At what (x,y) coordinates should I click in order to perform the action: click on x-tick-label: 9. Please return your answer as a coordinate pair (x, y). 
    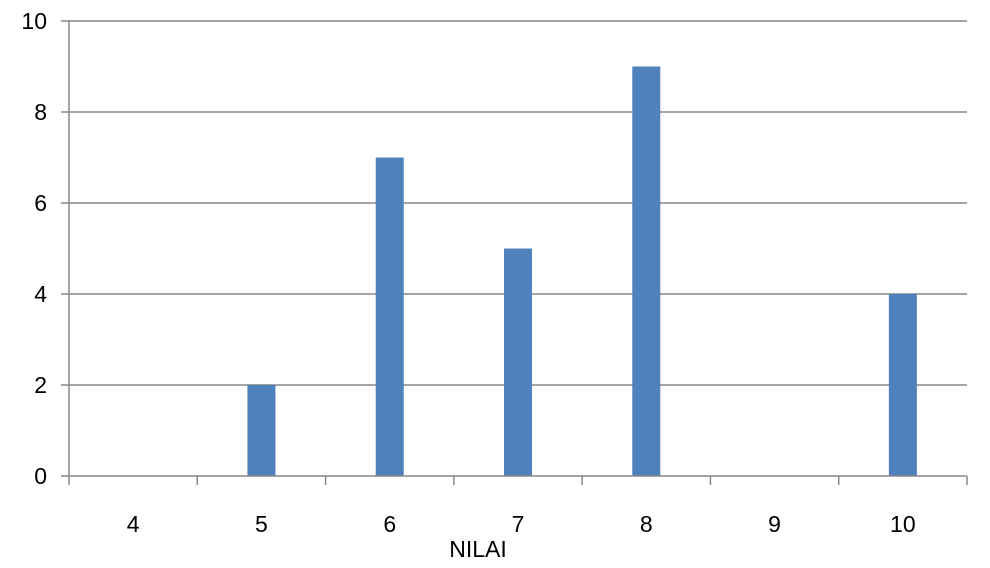
    Looking at the image, I should click on (774, 524).